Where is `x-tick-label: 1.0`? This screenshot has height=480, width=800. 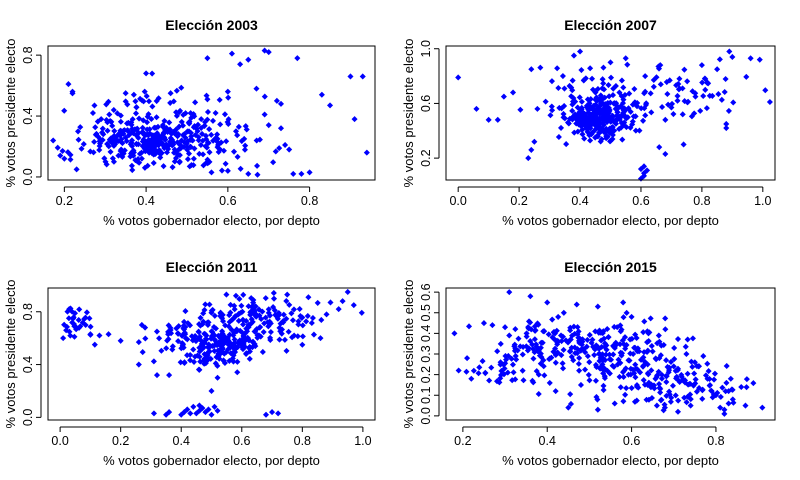 x-tick-label: 1.0 is located at coordinates (362, 441).